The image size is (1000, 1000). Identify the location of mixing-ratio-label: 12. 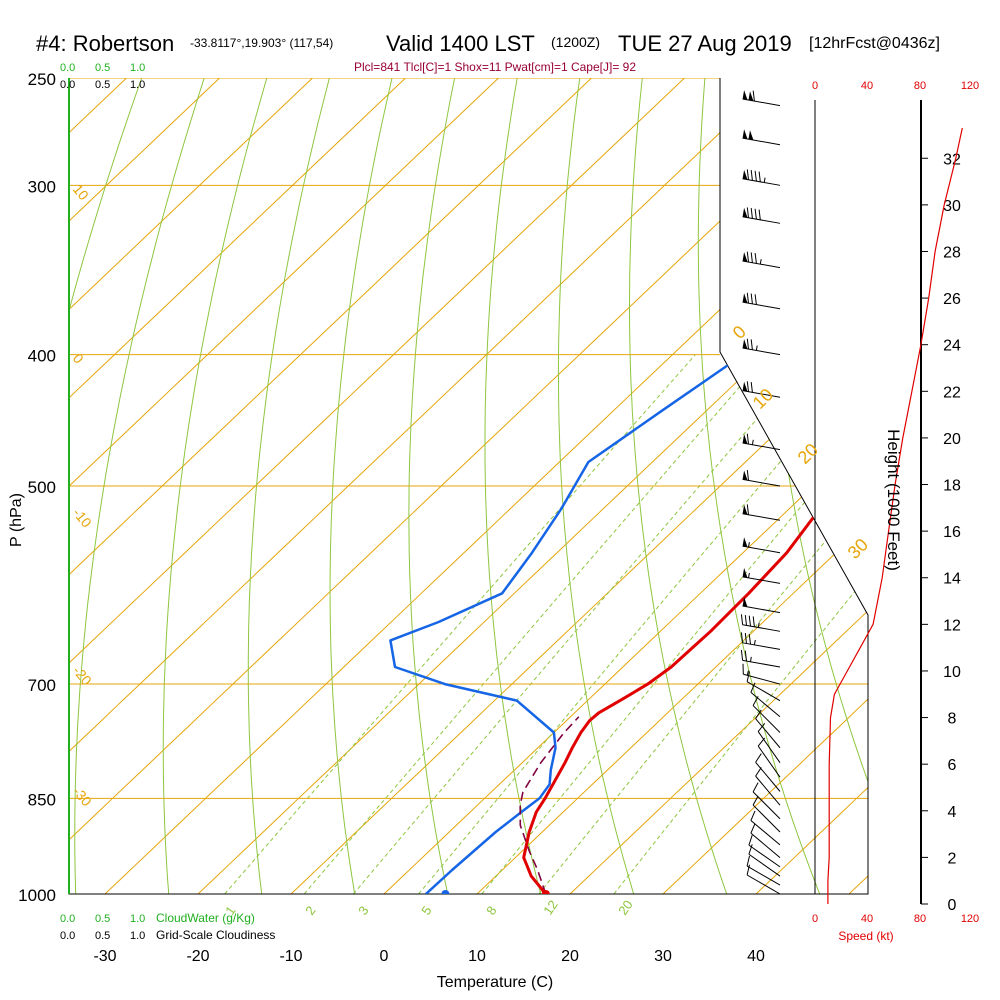
(550, 907).